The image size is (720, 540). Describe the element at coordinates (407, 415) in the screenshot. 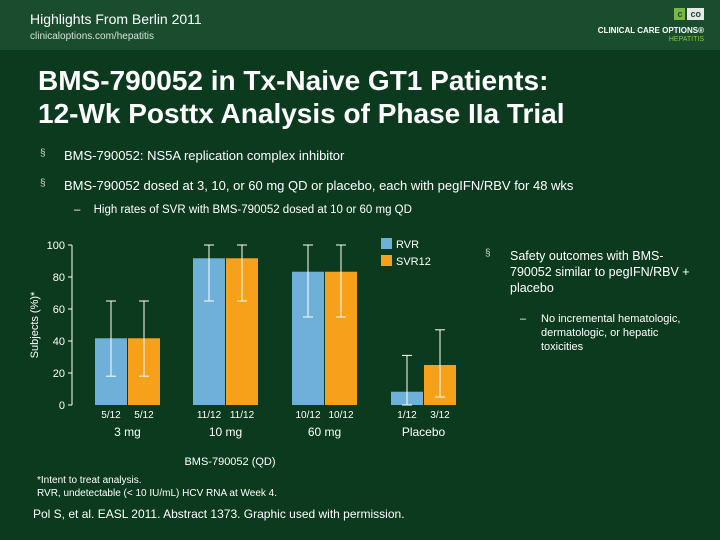

I see `bar-fraction-label: 1/12` at that location.